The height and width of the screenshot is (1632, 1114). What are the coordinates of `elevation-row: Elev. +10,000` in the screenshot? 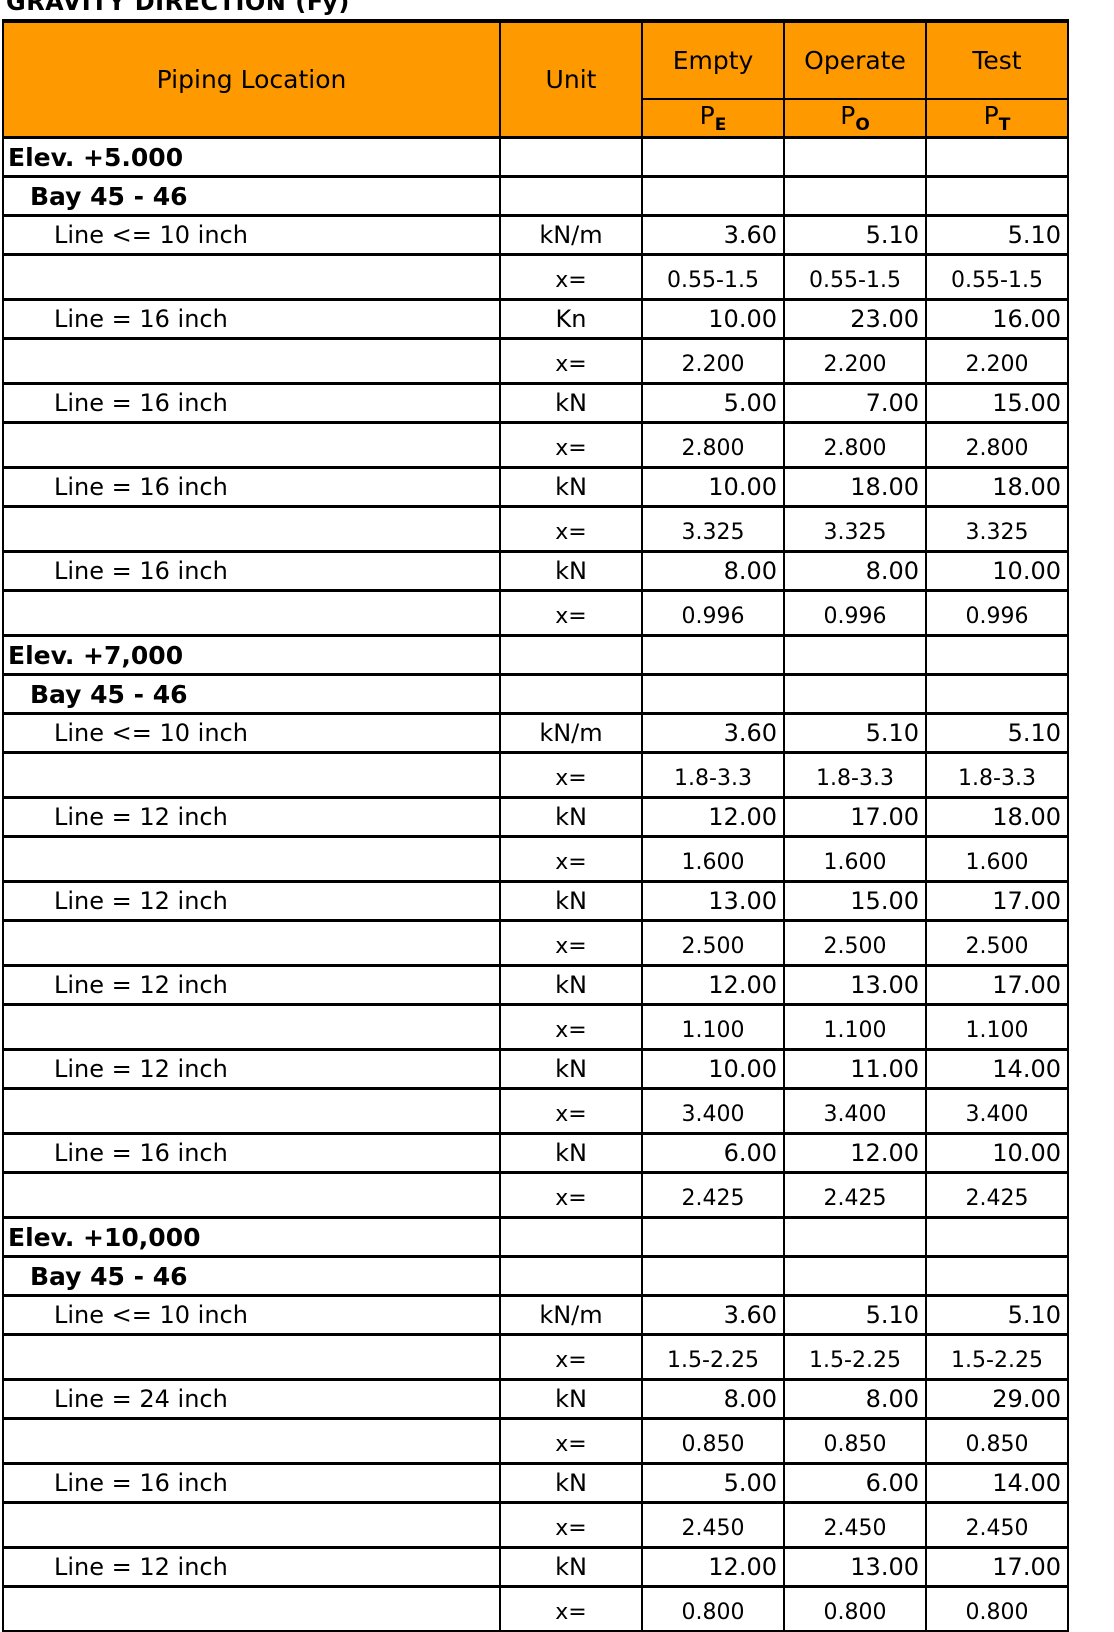 It's located at (535, 1237).